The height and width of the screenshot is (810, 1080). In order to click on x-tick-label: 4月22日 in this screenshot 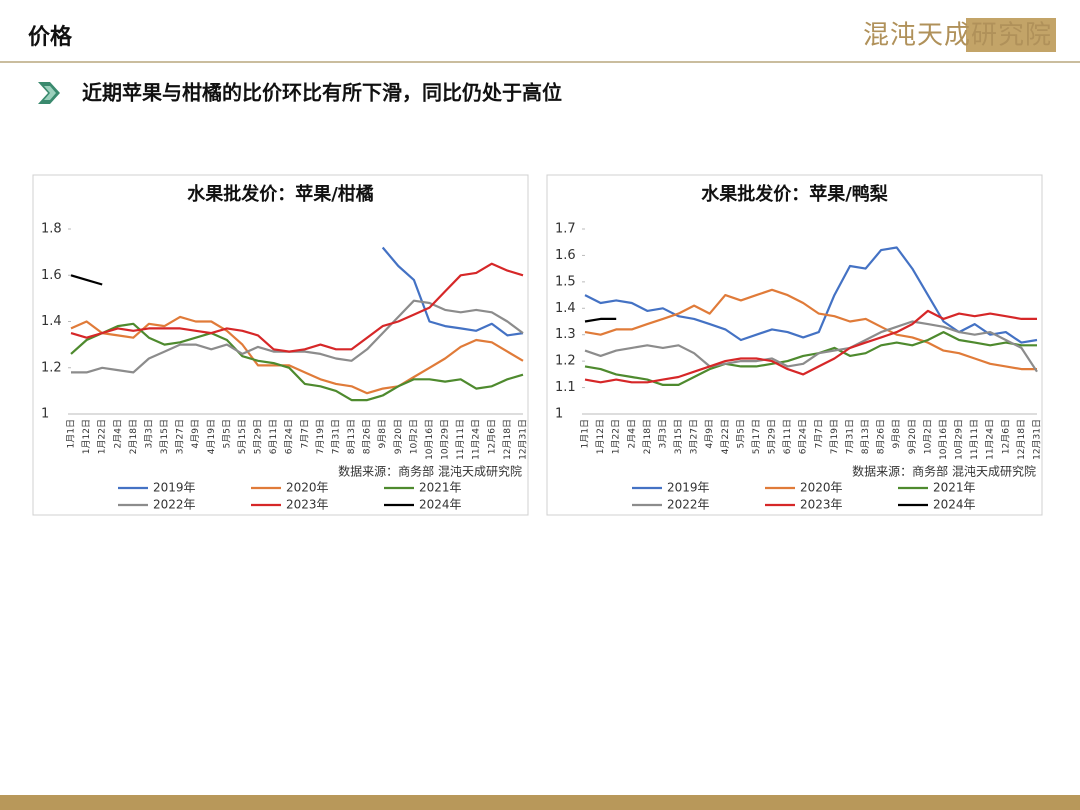, I will do `click(725, 436)`.